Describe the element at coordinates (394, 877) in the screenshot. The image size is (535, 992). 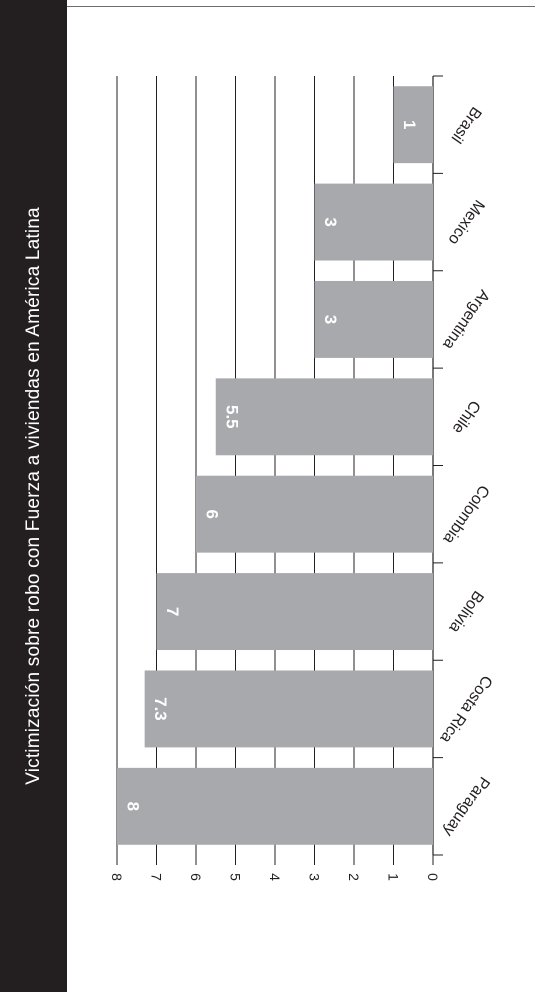
I see `tick-label-1: 1` at that location.